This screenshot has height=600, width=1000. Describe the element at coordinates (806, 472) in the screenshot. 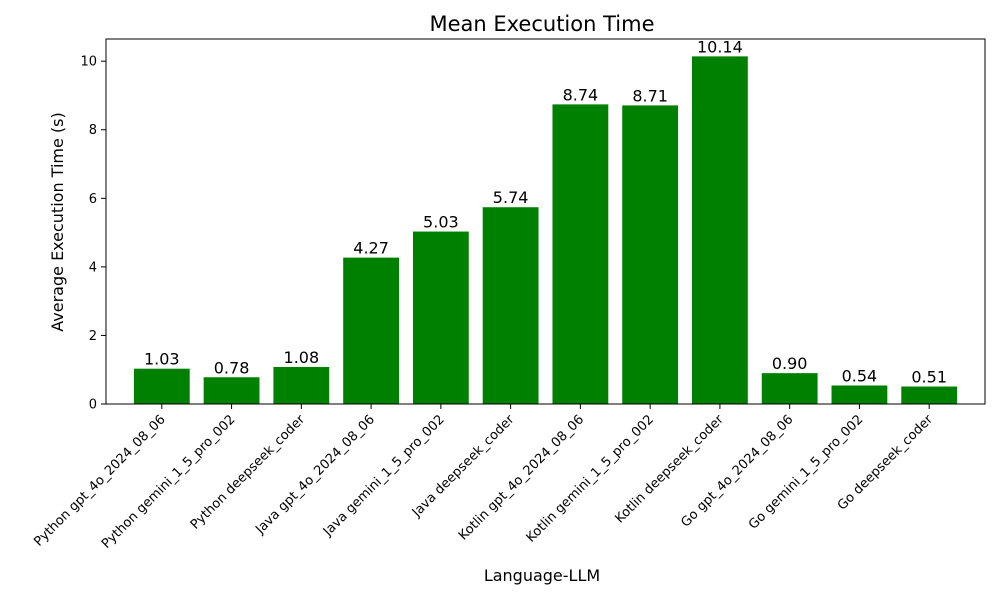

I see `x-tick-label: Go gemini_1_5_pro_002` at that location.